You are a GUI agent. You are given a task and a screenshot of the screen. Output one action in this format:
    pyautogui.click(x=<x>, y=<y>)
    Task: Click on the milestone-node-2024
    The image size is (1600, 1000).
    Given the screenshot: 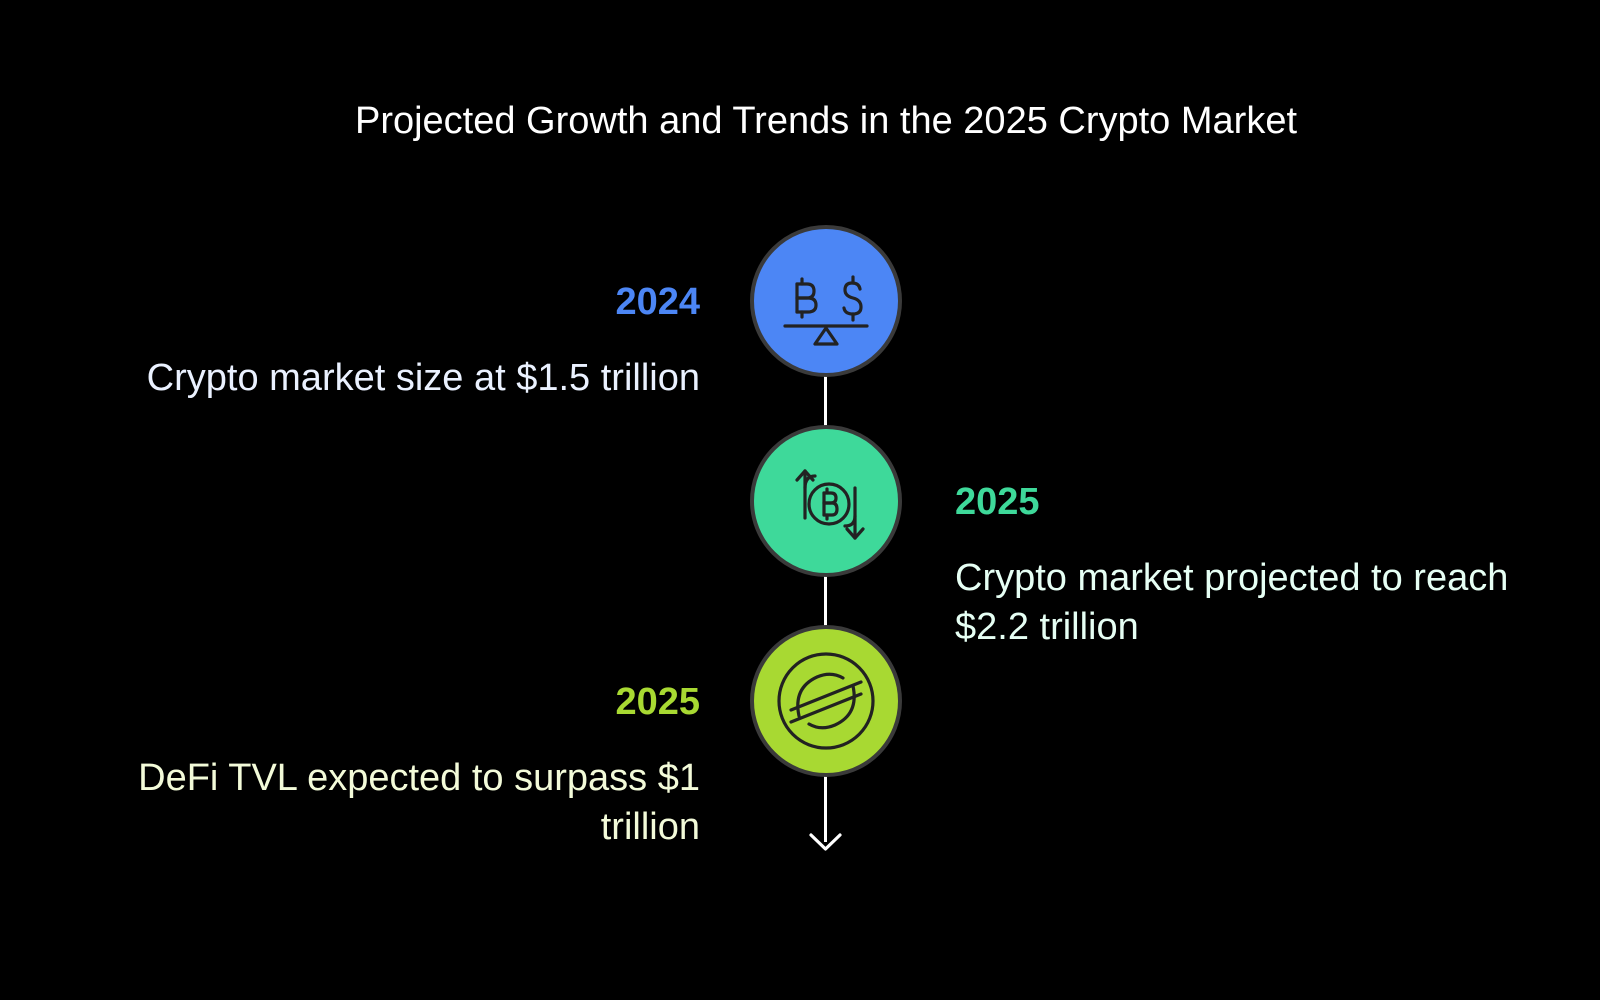 What is the action you would take?
    pyautogui.click(x=826, y=301)
    